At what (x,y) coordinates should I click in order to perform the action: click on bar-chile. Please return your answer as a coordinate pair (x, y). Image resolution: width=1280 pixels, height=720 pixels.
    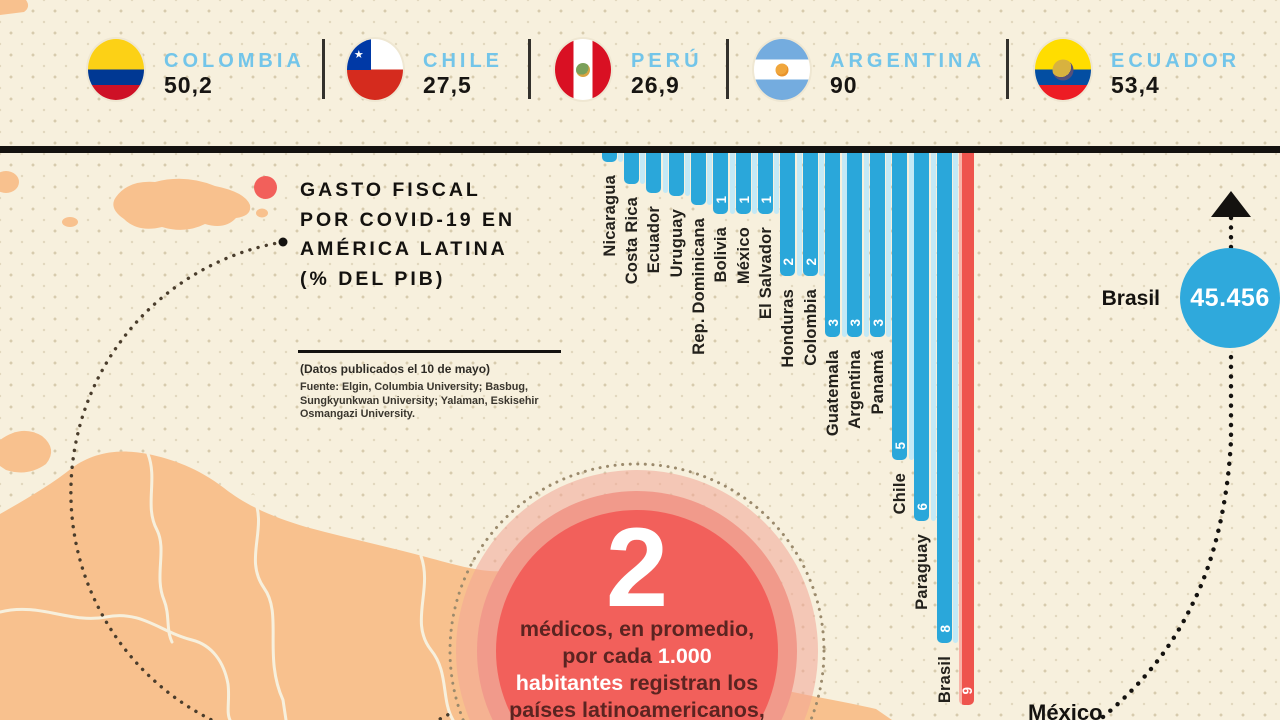
    Looking at the image, I should click on (903, 306).